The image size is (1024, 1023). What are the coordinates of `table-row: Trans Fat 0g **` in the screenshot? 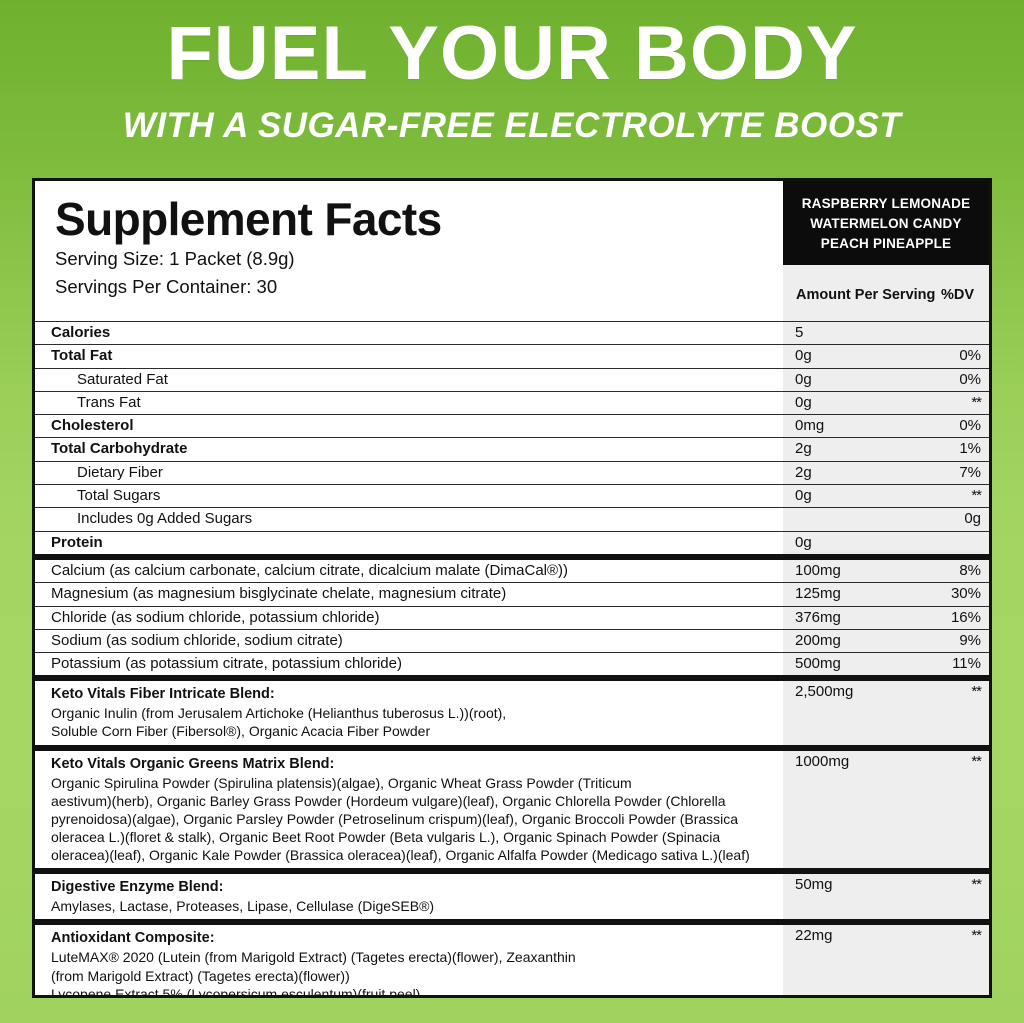 It's located at (512, 402).